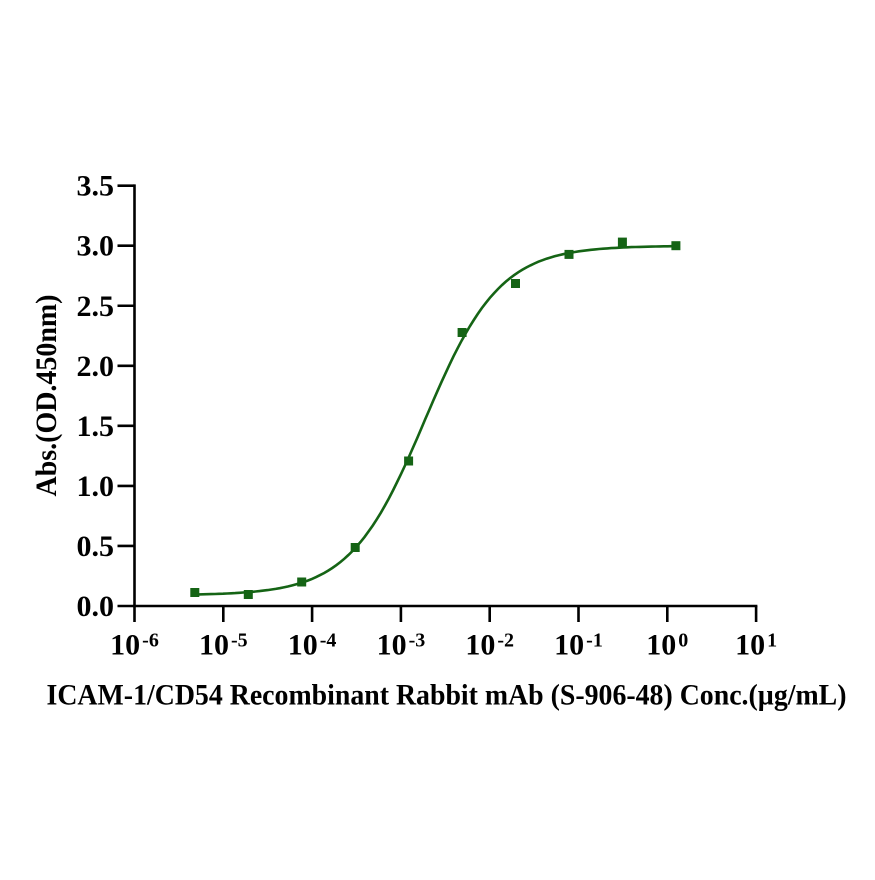 The width and height of the screenshot is (875, 880). I want to click on svg-text: 3.5, so click(96, 186).